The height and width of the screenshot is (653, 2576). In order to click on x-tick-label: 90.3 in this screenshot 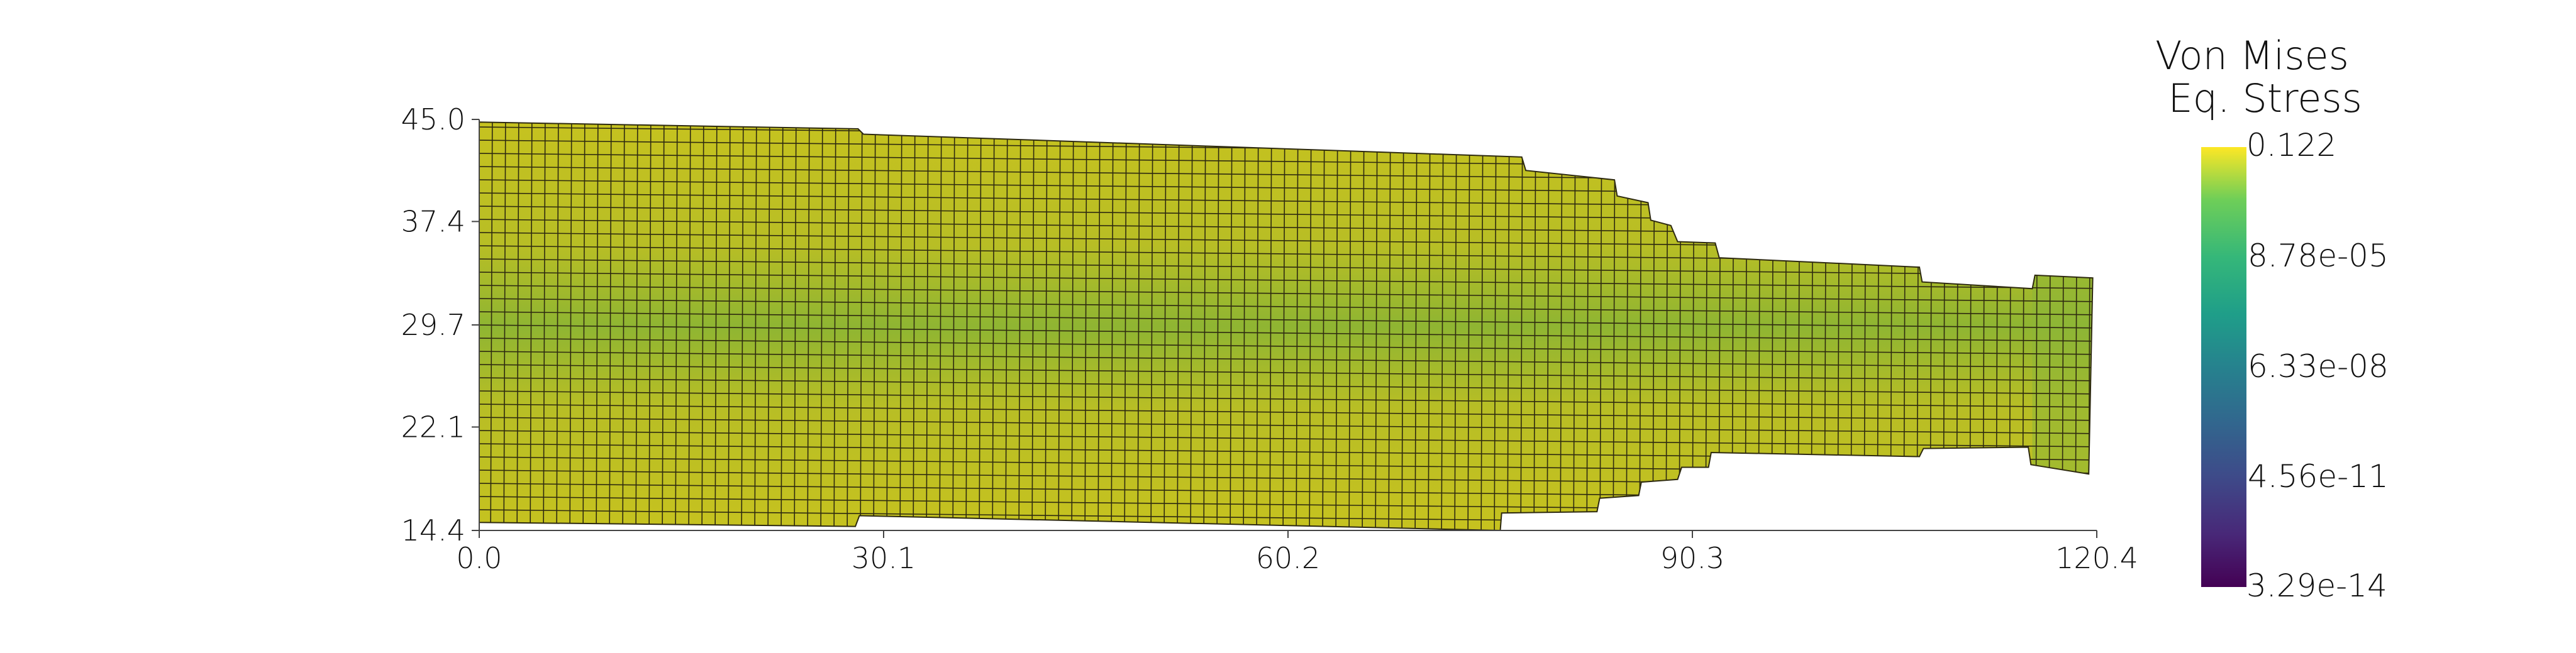, I will do `click(1692, 558)`.